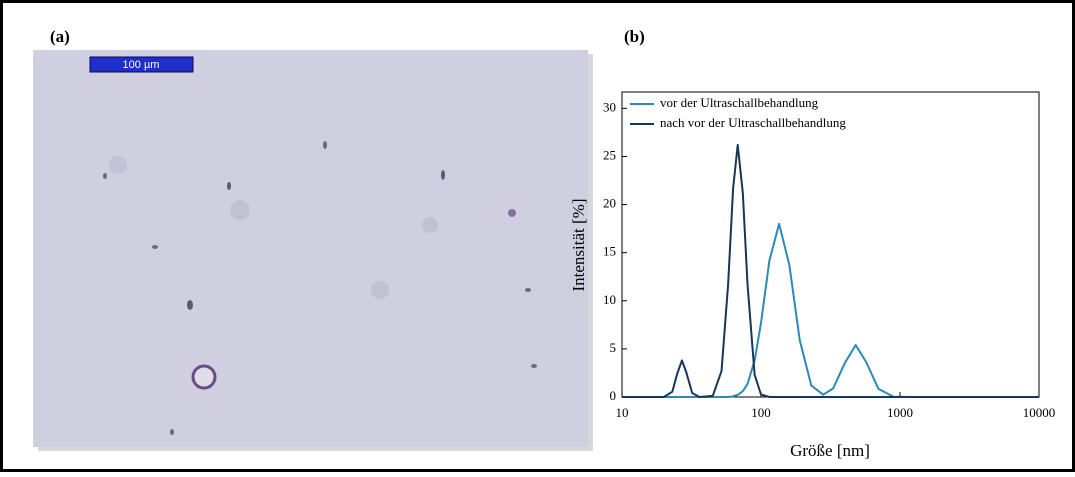  What do you see at coordinates (830, 450) in the screenshot?
I see `x-axis-label: Größe [nm]` at bounding box center [830, 450].